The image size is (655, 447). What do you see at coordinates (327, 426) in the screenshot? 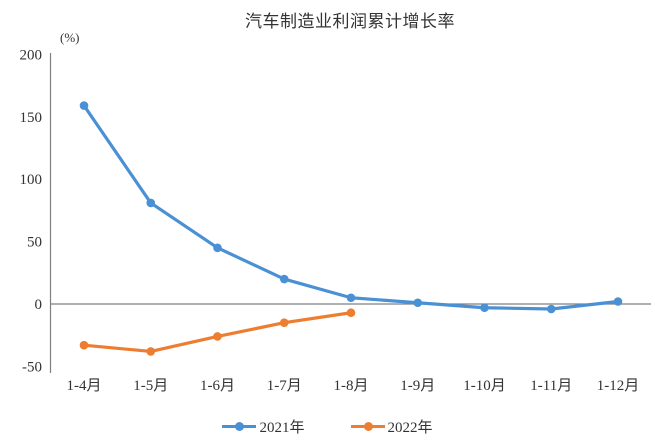
I see `chart-legend: 2021年 2022年` at bounding box center [327, 426].